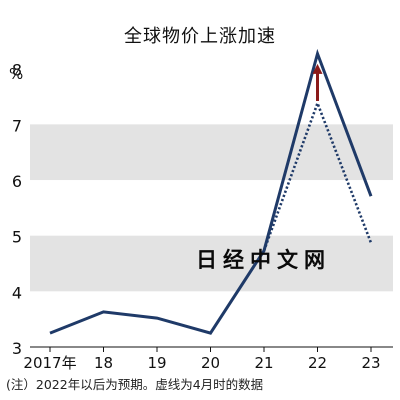 Image resolution: width=400 pixels, height=400 pixels. What do you see at coordinates (17, 125) in the screenshot?
I see `y-tick-label: 7` at bounding box center [17, 125].